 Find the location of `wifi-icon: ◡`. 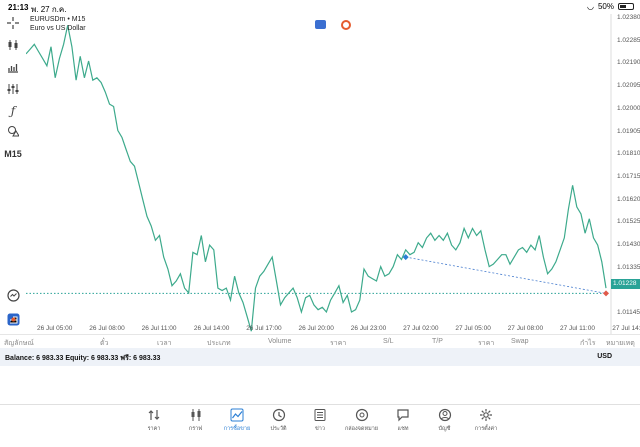

wifi-icon: ◡ is located at coordinates (590, 6).